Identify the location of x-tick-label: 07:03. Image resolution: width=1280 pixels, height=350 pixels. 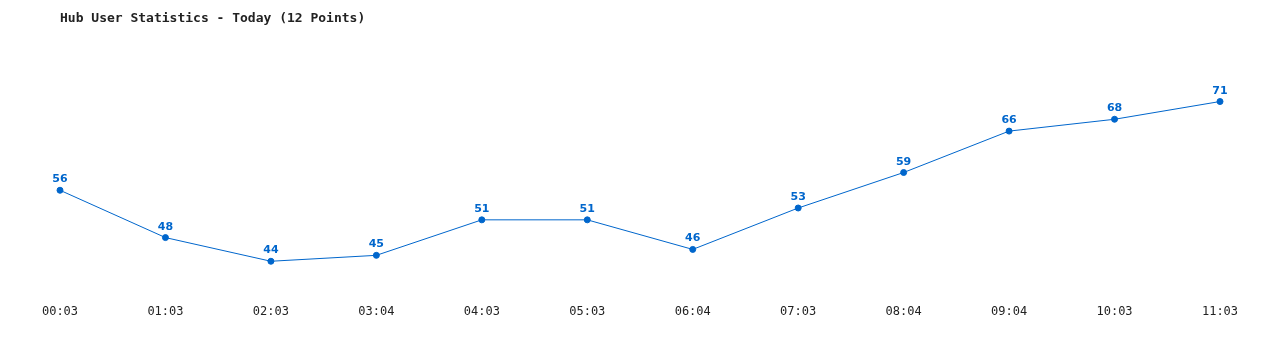
(798, 310).